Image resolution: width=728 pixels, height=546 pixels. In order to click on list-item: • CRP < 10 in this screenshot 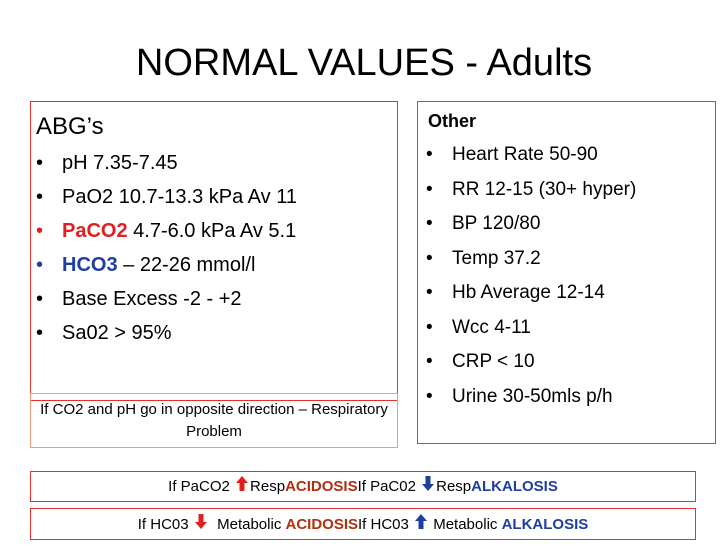, I will do `click(531, 362)`.